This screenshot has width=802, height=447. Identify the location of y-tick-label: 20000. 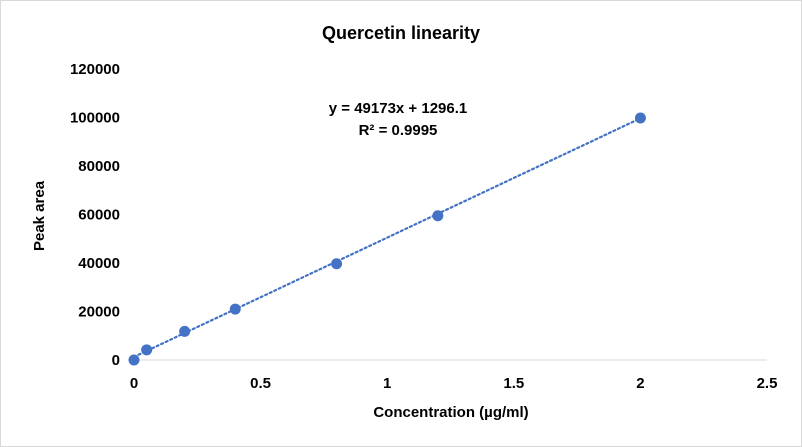
(99, 312).